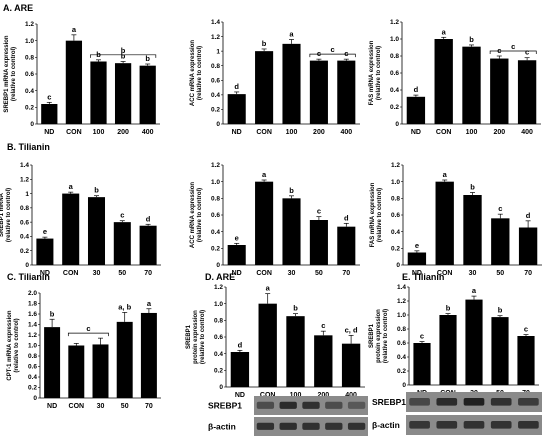 Image resolution: width=550 pixels, height=438 pixels. I want to click on y-axis-label: CPT-1 mRNA expression, so click(10, 345).